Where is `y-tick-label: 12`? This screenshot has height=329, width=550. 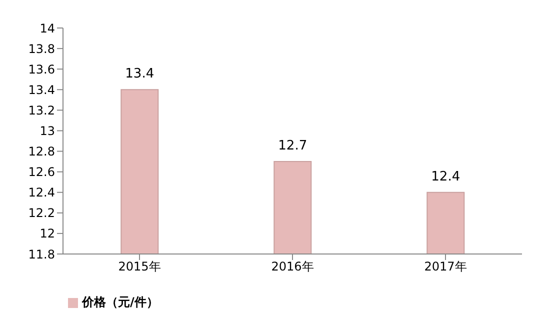 y-tick-label: 12 is located at coordinates (47, 233).